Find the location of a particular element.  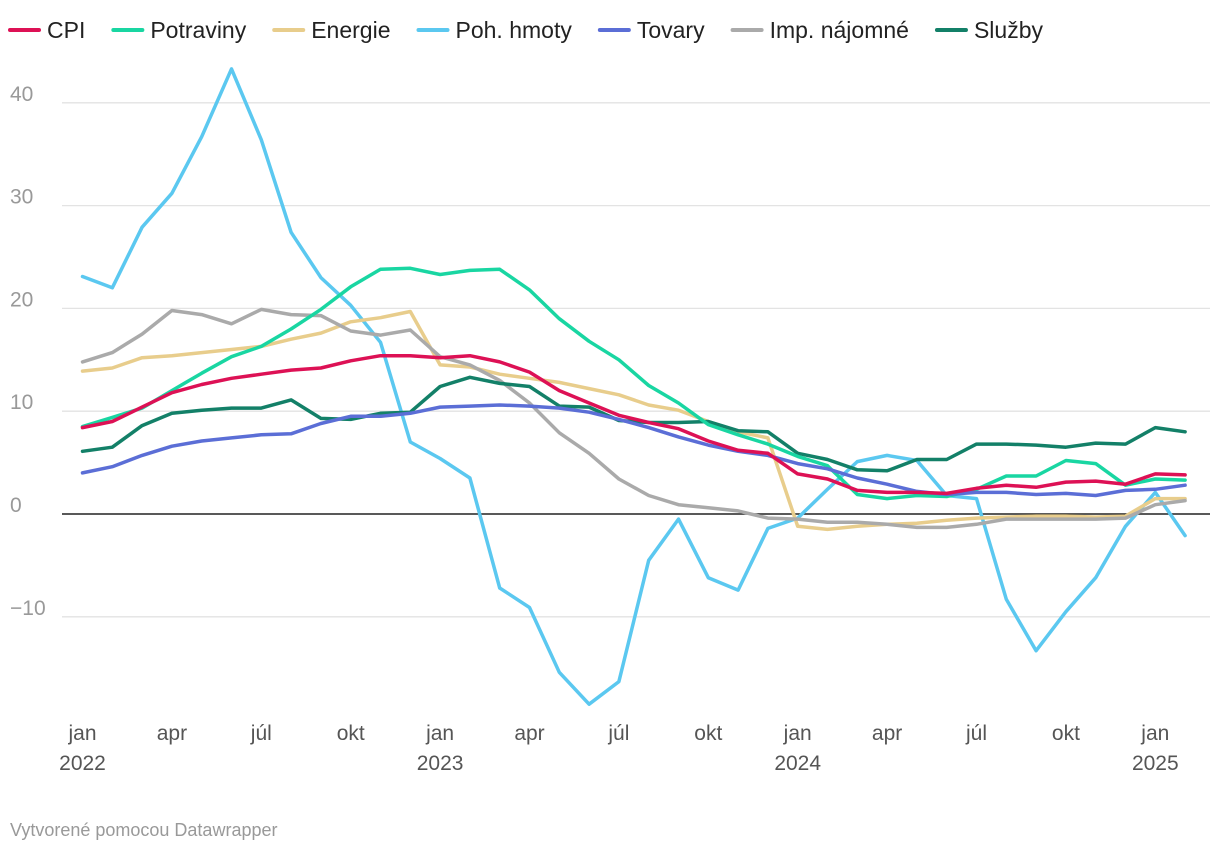

legend-label: Imp. nájomné is located at coordinates (839, 30).